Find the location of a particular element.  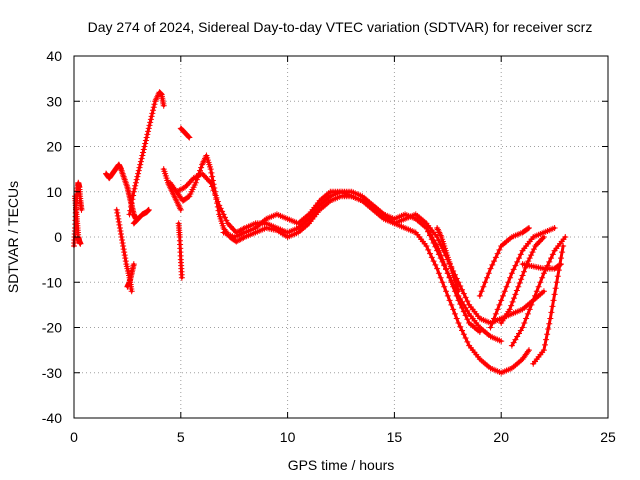

series-line is located at coordinates (504, 262).